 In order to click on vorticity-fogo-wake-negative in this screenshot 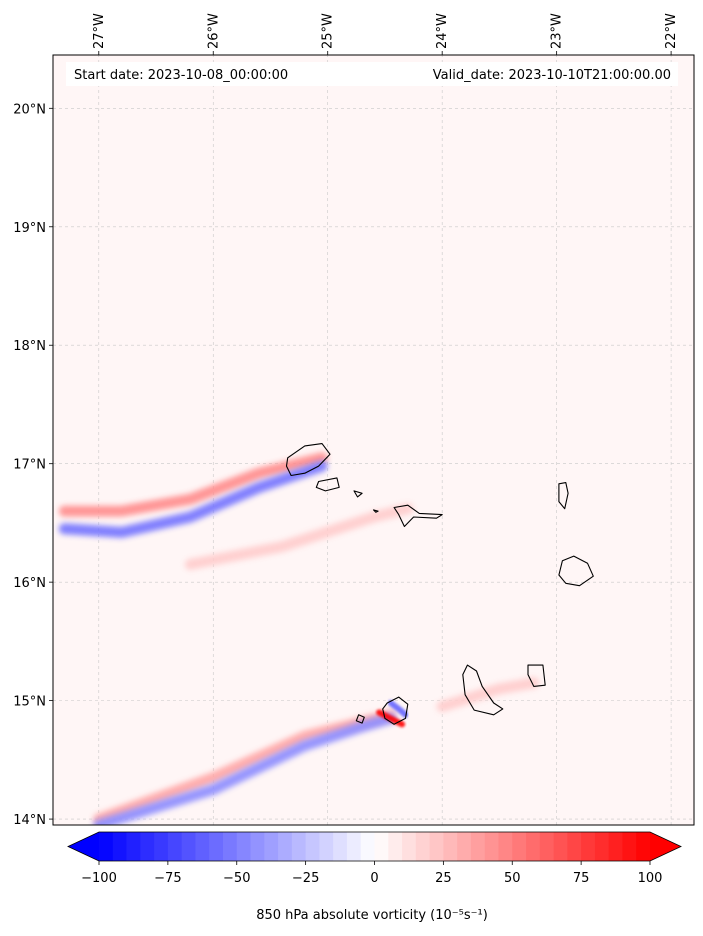, I will do `click(245, 768)`.